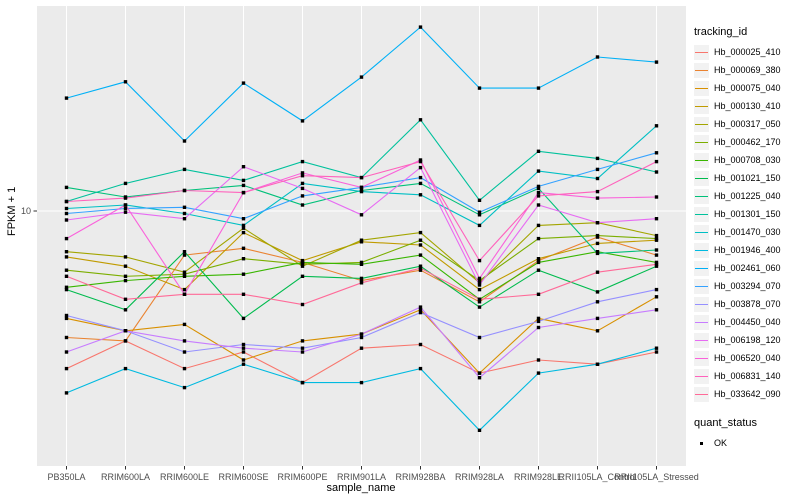 This screenshot has width=800, height=500. I want to click on legend-item: Hb_004450_040, so click(737, 322).